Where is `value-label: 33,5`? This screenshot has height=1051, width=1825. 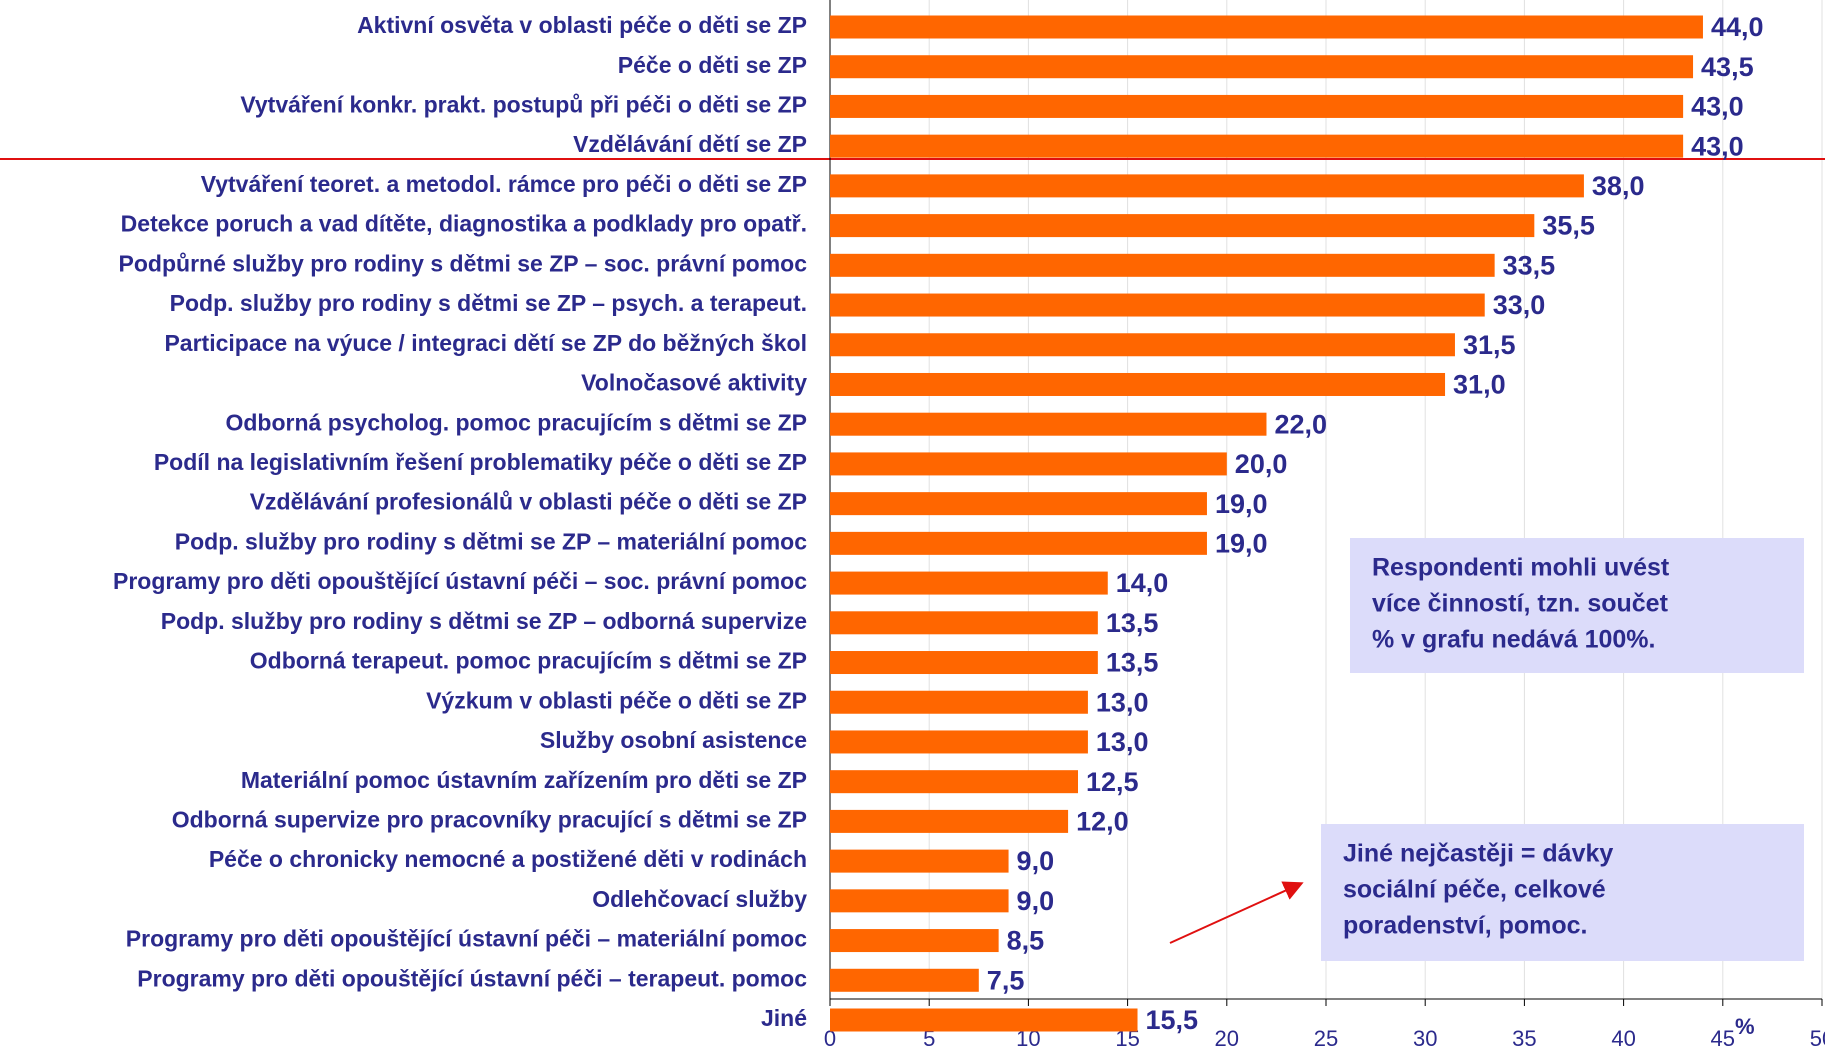 value-label: 33,5 is located at coordinates (1529, 265).